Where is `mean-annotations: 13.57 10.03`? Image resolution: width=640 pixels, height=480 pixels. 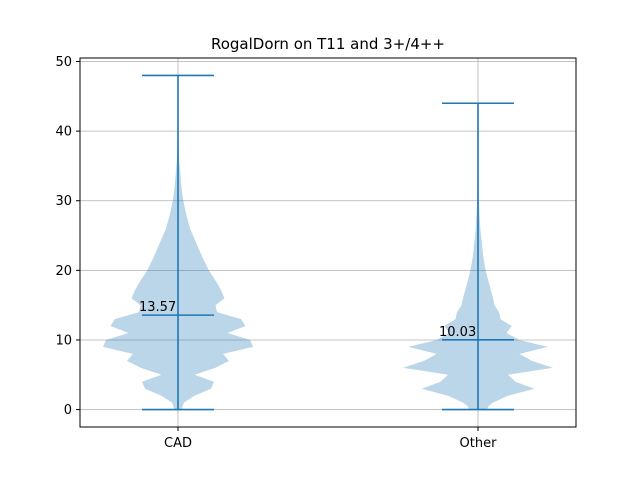
mean-annotations: 13.57 10.03 is located at coordinates (307, 320).